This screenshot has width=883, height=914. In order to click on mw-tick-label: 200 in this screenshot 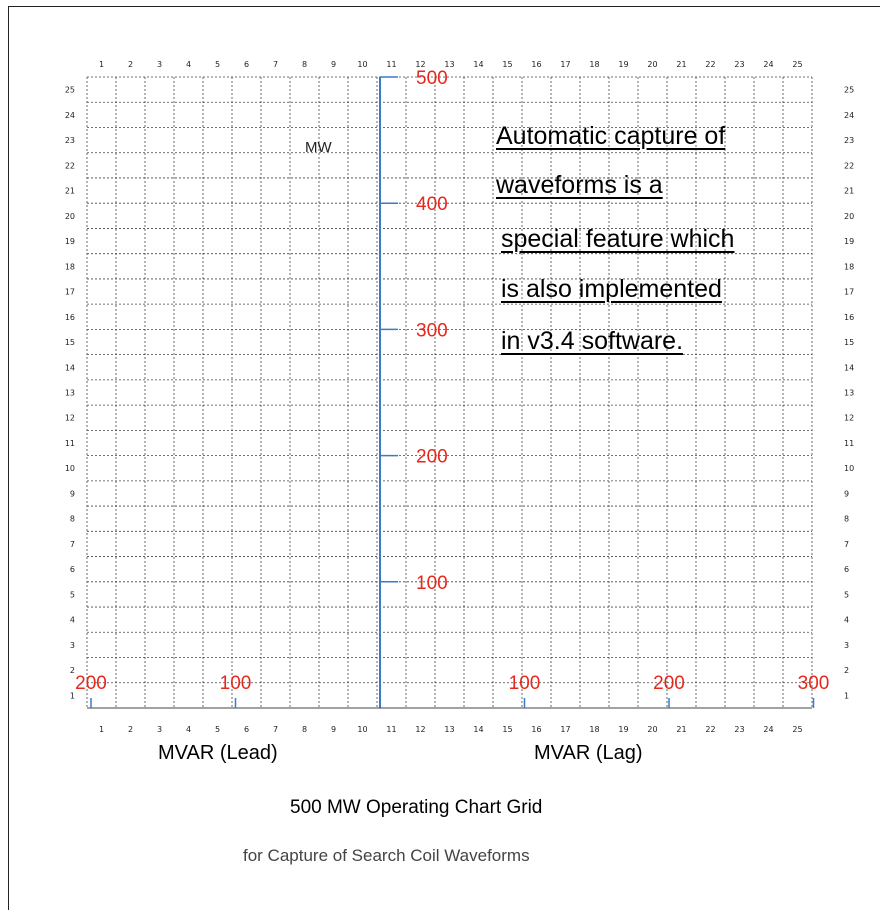, I will do `click(432, 457)`.